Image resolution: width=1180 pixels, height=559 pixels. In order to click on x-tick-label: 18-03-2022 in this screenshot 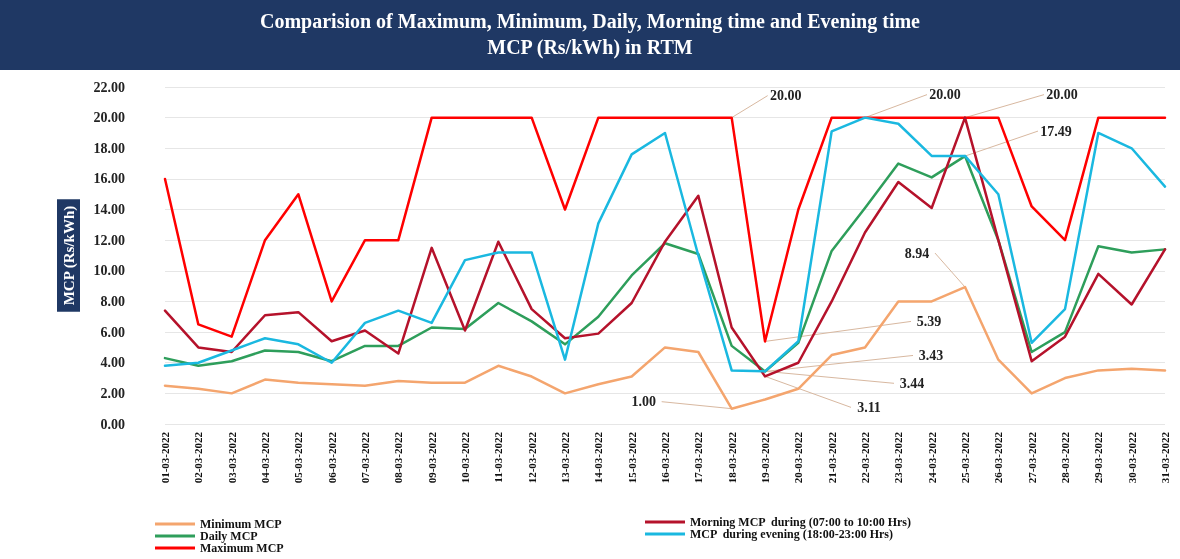, I will do `click(731, 457)`.